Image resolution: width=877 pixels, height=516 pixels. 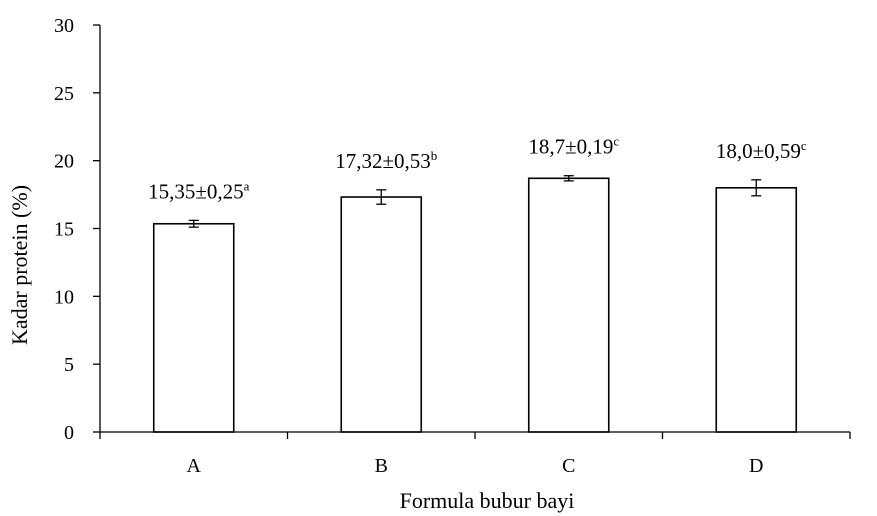 What do you see at coordinates (475, 201) in the screenshot?
I see `error-bars` at bounding box center [475, 201].